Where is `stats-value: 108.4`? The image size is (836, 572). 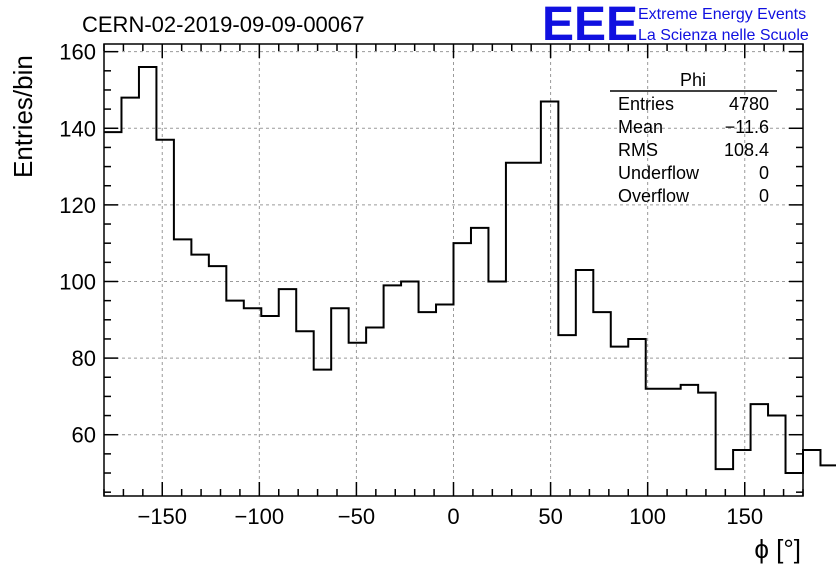
stats-value: 108.4 is located at coordinates (746, 150).